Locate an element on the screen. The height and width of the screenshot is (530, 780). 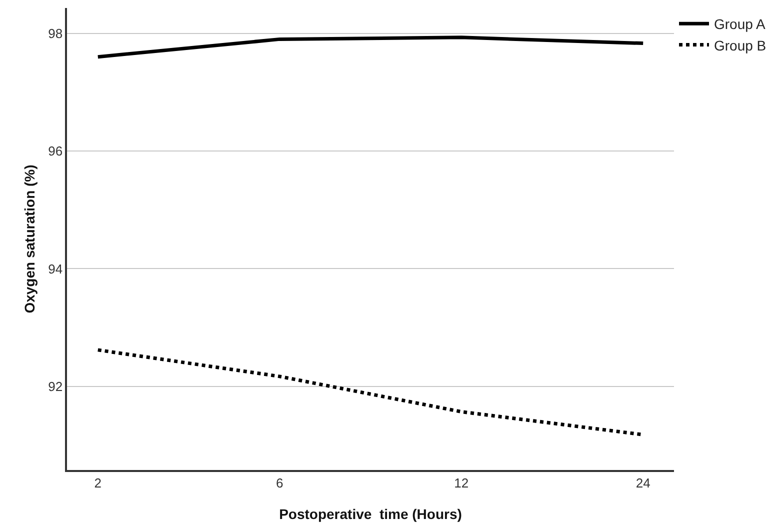
y-tick-label: 96 is located at coordinates (55, 151).